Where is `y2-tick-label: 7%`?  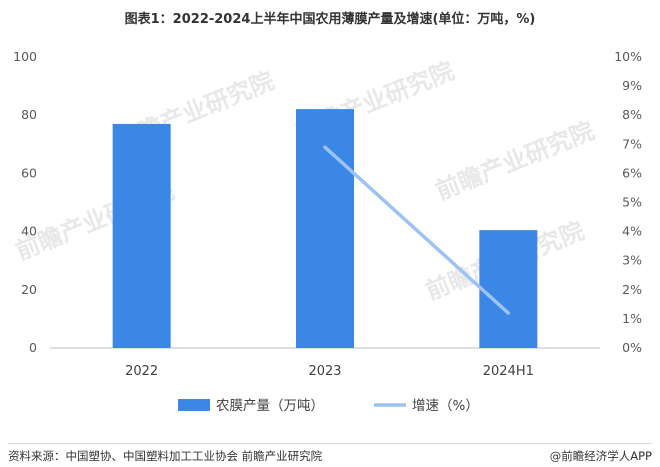 y2-tick-label: 7% is located at coordinates (632, 143).